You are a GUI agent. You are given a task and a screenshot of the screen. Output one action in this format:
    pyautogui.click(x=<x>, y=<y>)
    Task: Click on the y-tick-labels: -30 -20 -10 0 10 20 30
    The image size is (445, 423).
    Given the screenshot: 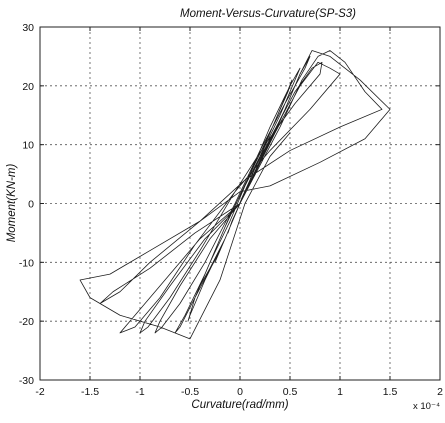 What is the action you would take?
    pyautogui.click(x=26, y=204)
    